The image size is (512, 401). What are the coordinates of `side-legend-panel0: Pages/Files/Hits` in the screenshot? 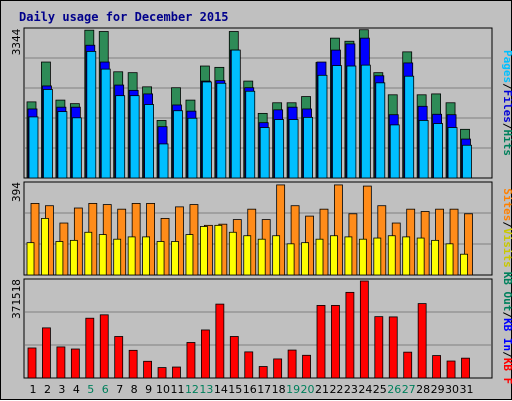 It's located at (506, 103).